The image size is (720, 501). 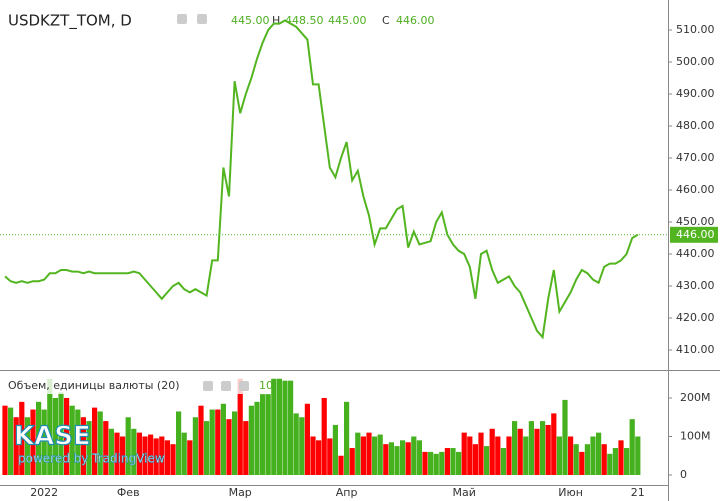 What do you see at coordinates (683, 474) in the screenshot?
I see `volume-tick-label: 0` at bounding box center [683, 474].